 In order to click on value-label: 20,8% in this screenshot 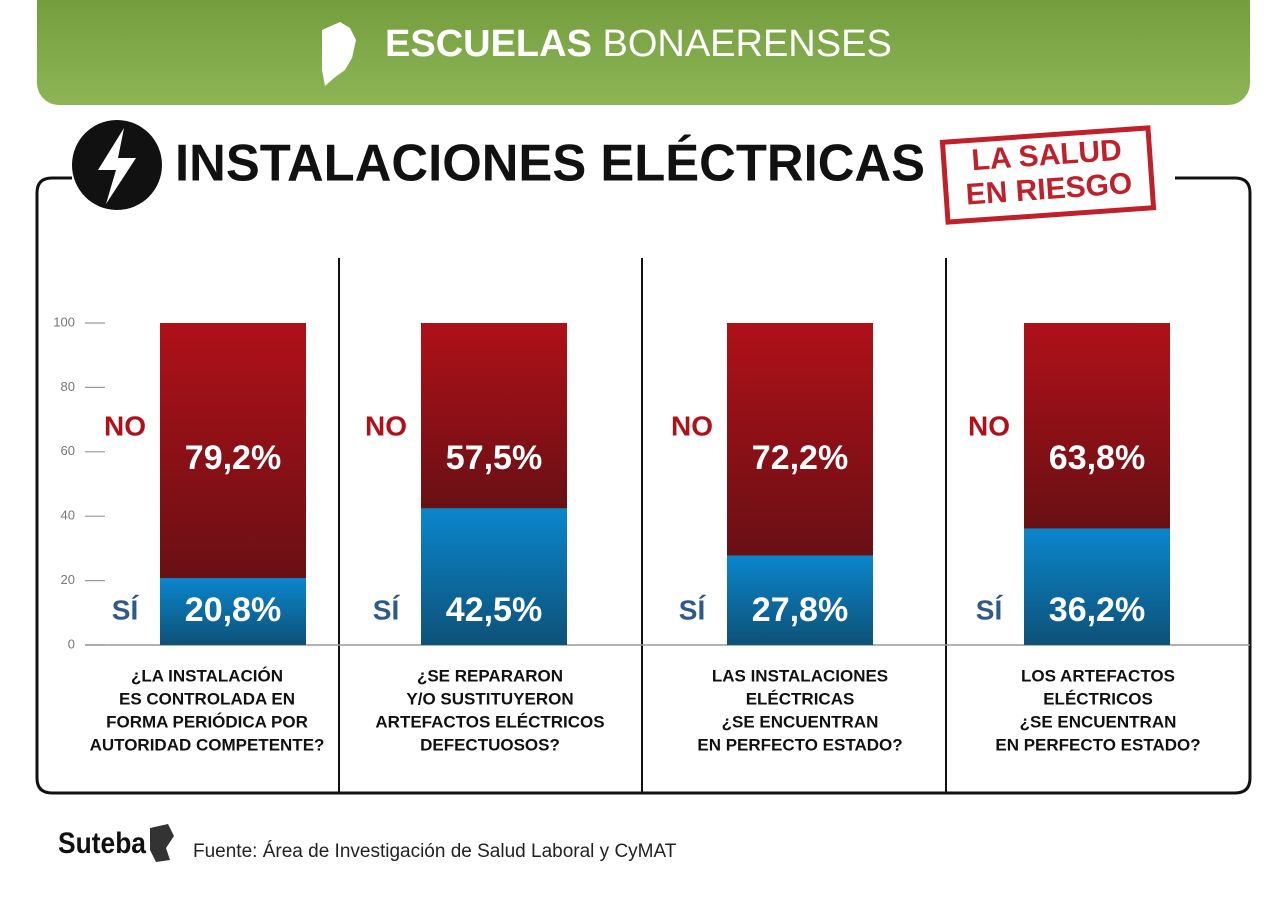, I will do `click(233, 610)`.